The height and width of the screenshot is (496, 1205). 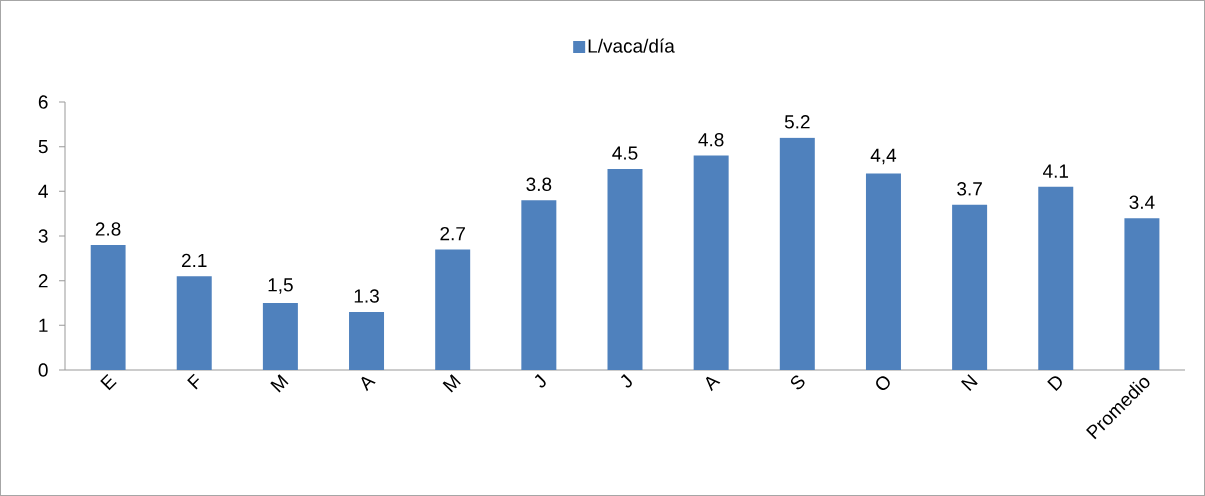 I want to click on x-tick-label: N, so click(x=969, y=382).